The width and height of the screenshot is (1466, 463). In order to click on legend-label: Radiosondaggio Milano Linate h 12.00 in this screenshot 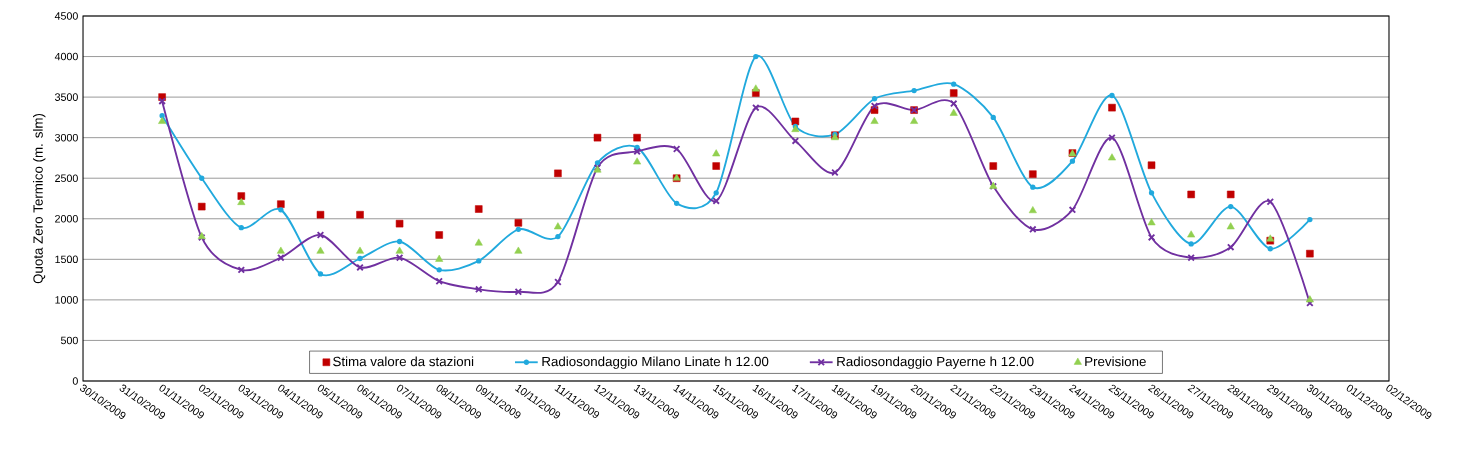, I will do `click(655, 362)`.